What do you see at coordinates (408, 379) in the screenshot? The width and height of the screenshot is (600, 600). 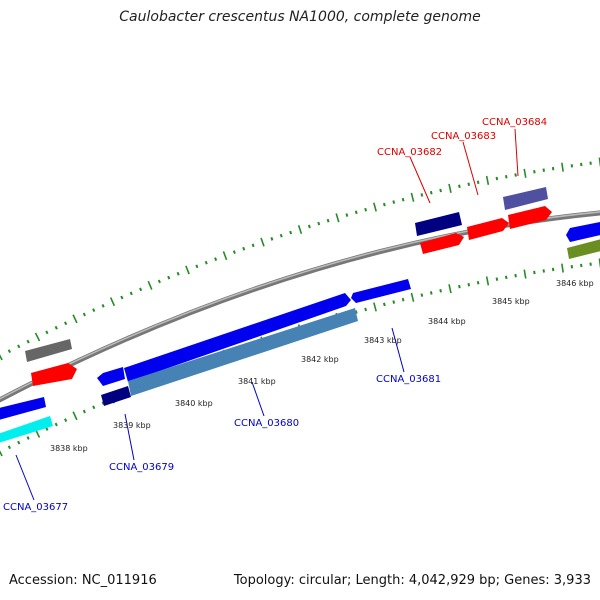 I see `gene-label: CCNA_03681` at bounding box center [408, 379].